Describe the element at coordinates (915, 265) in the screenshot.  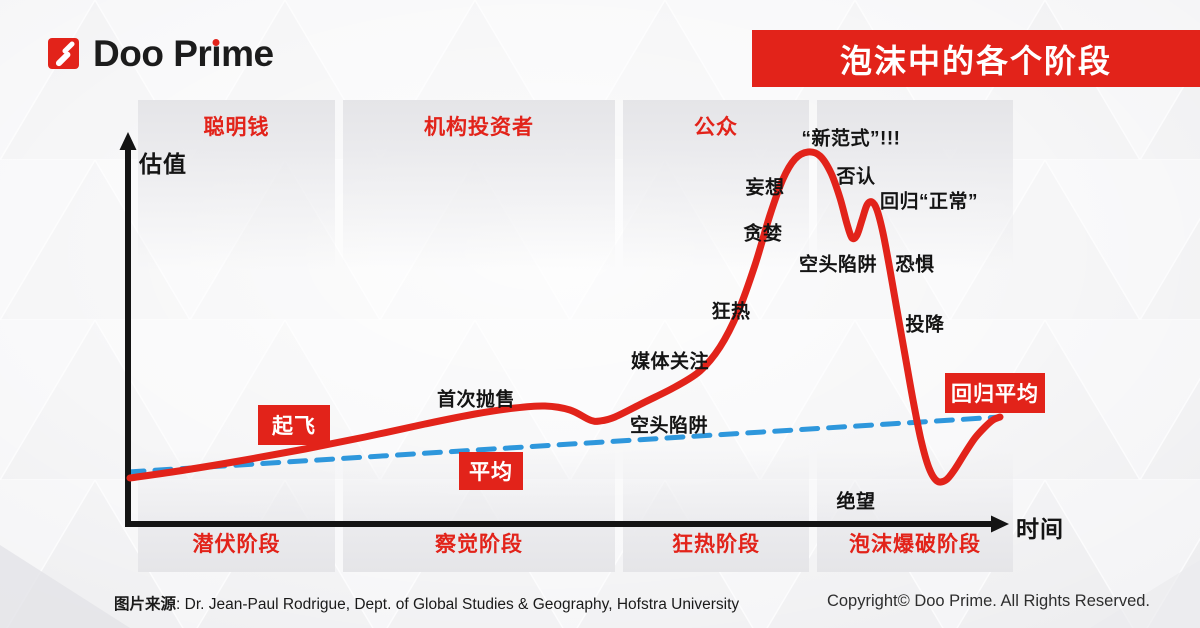
I see `fear-label: 恐惧` at that location.